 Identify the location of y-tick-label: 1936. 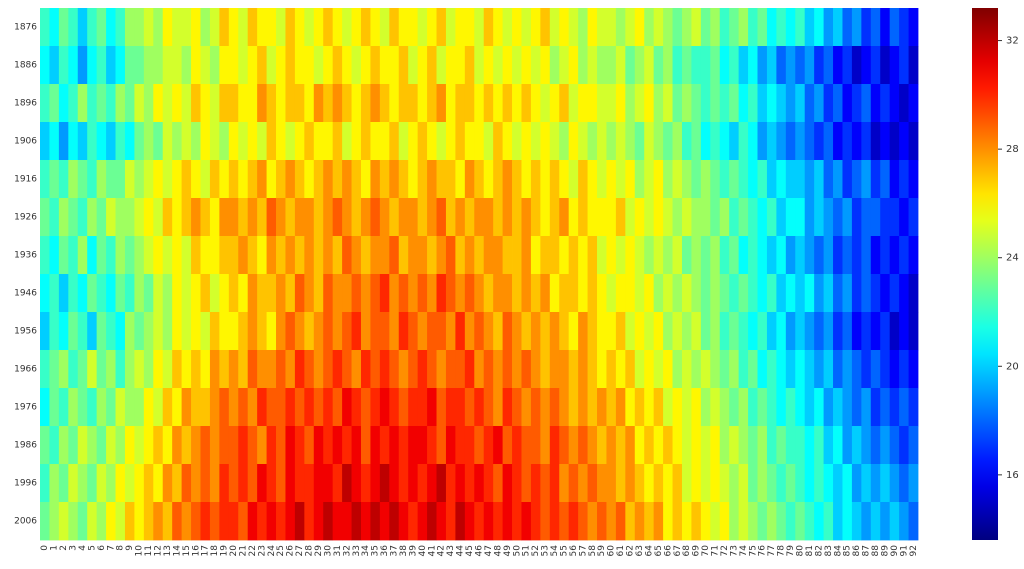
(25, 256).